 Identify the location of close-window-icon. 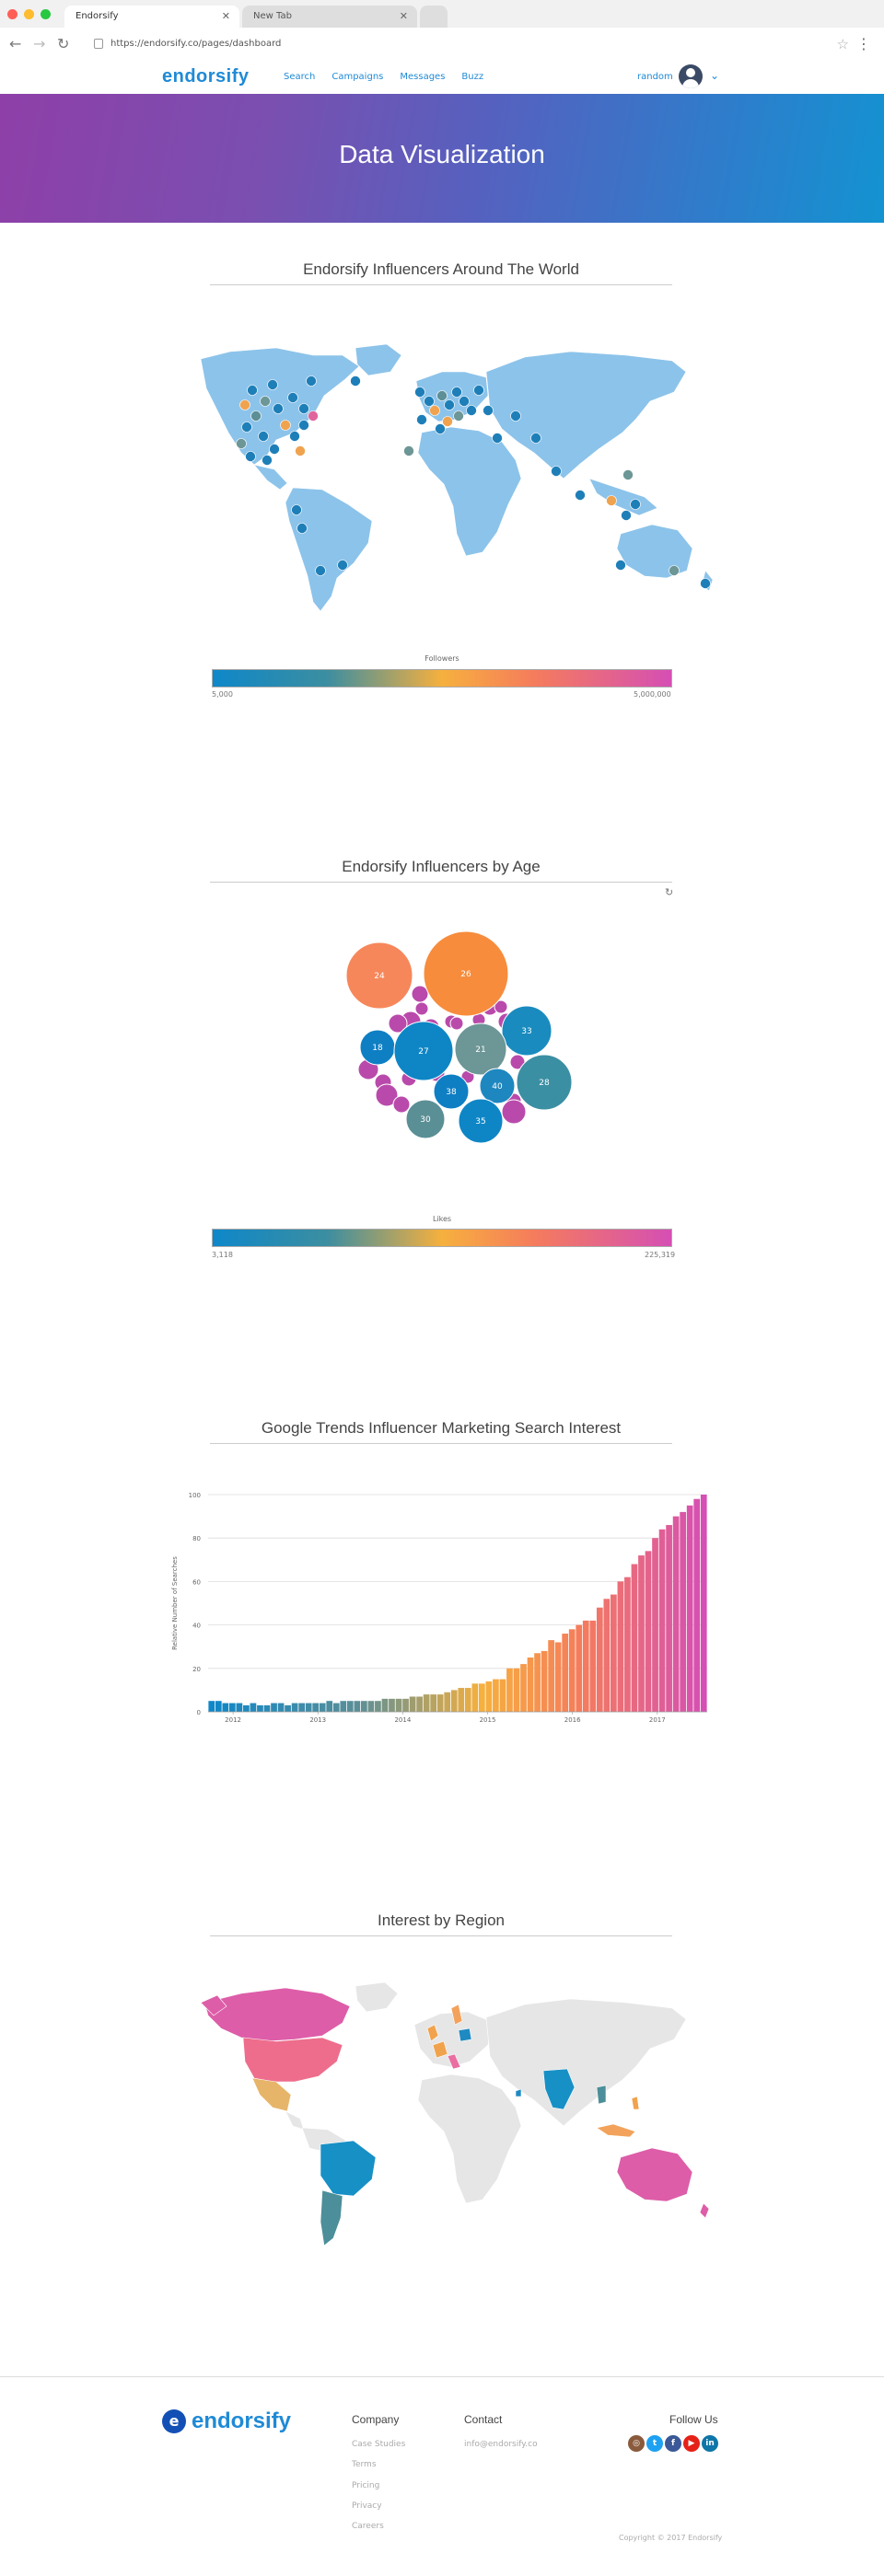
(12, 14).